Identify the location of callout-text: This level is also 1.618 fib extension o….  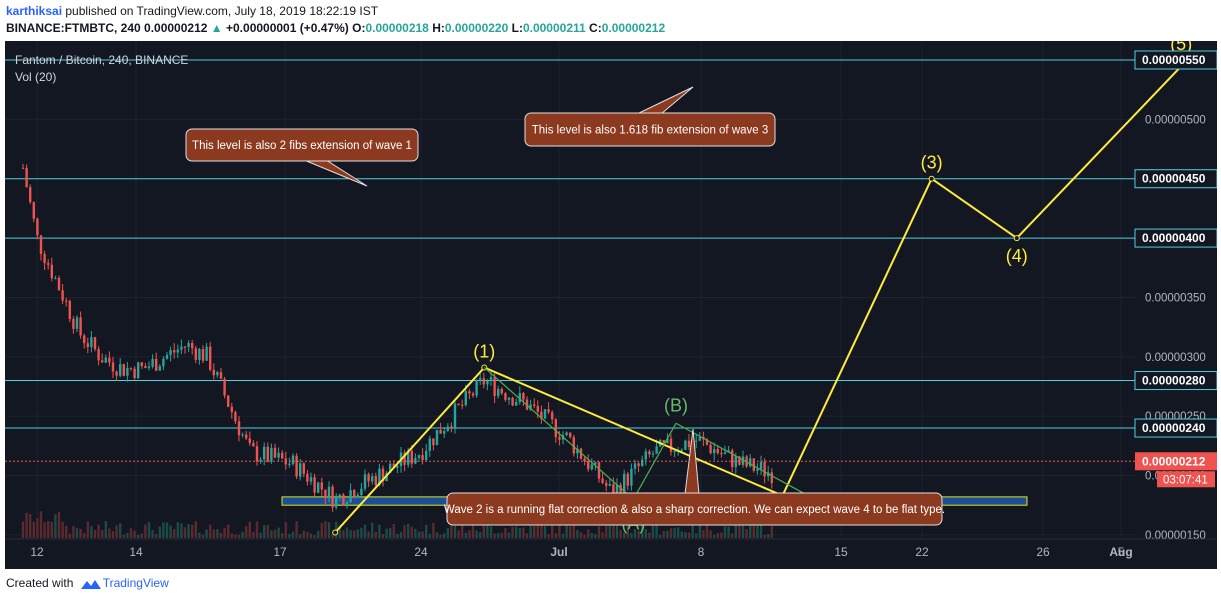
(650, 131).